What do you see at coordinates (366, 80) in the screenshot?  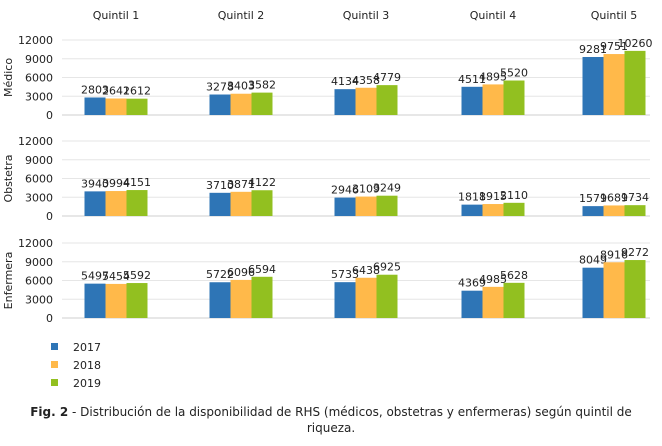 I see `data-label: 4358` at bounding box center [366, 80].